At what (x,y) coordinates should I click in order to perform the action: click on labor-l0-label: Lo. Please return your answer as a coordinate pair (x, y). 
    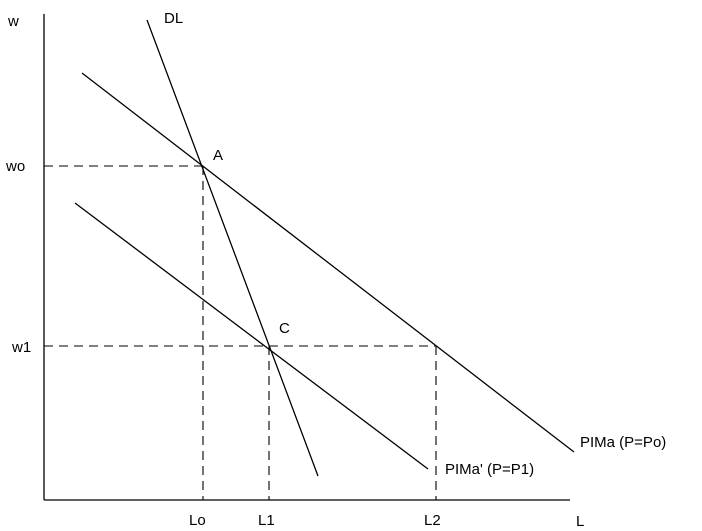
    Looking at the image, I should click on (197, 520).